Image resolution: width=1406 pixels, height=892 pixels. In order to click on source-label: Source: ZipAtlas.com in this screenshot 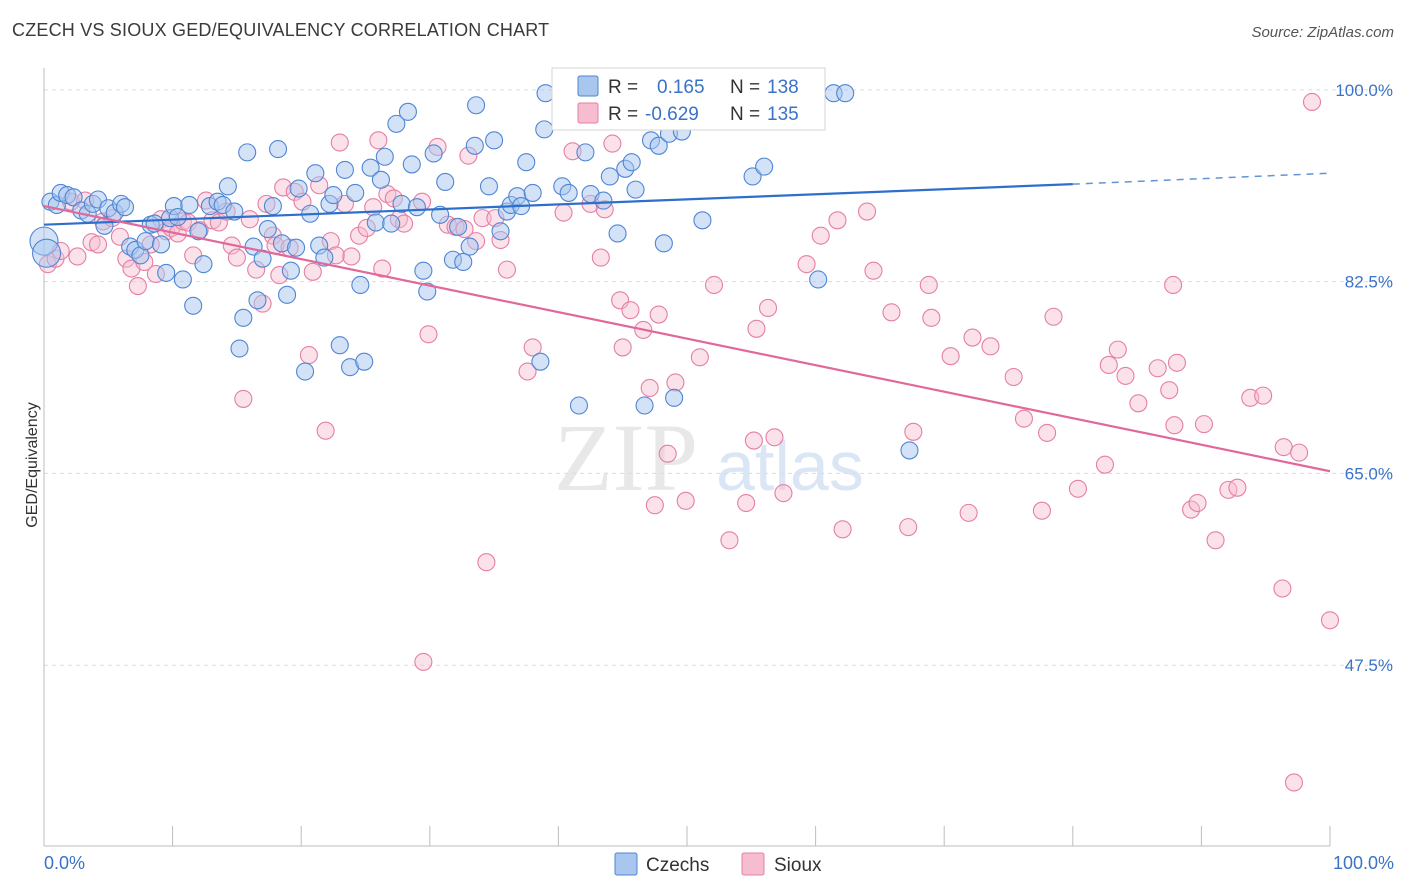, I will do `click(1322, 32)`.